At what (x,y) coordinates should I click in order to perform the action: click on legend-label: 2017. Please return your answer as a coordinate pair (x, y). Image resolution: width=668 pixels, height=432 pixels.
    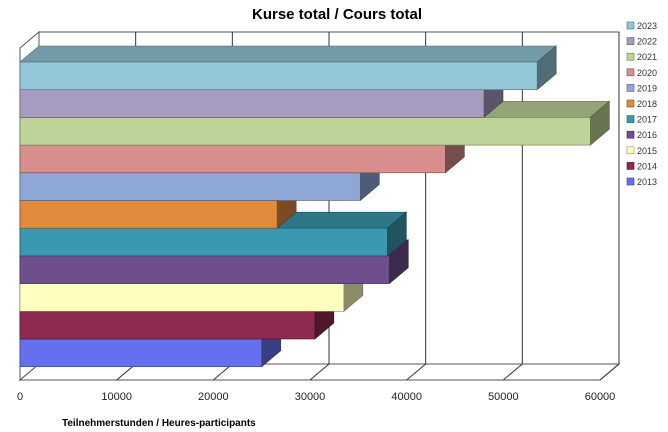
    Looking at the image, I should click on (647, 120).